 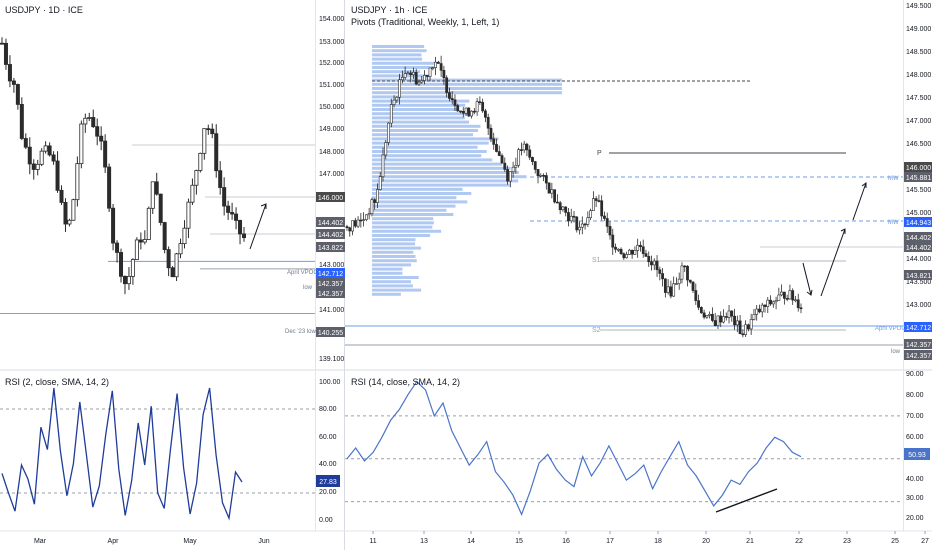 I want to click on pivots-indicator-title: Pivots (Traditional, Weekly, 1, Left, 1), so click(x=425, y=22).